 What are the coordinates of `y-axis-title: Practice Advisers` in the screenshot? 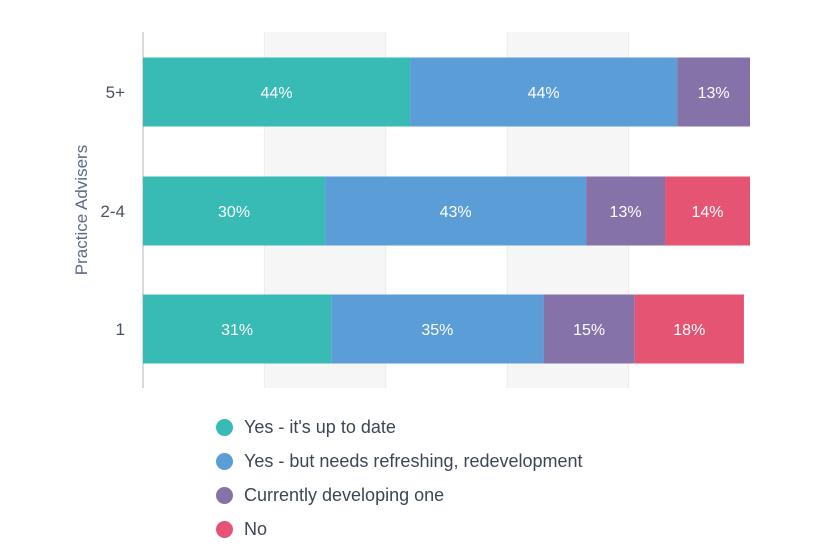 It's located at (81, 210).